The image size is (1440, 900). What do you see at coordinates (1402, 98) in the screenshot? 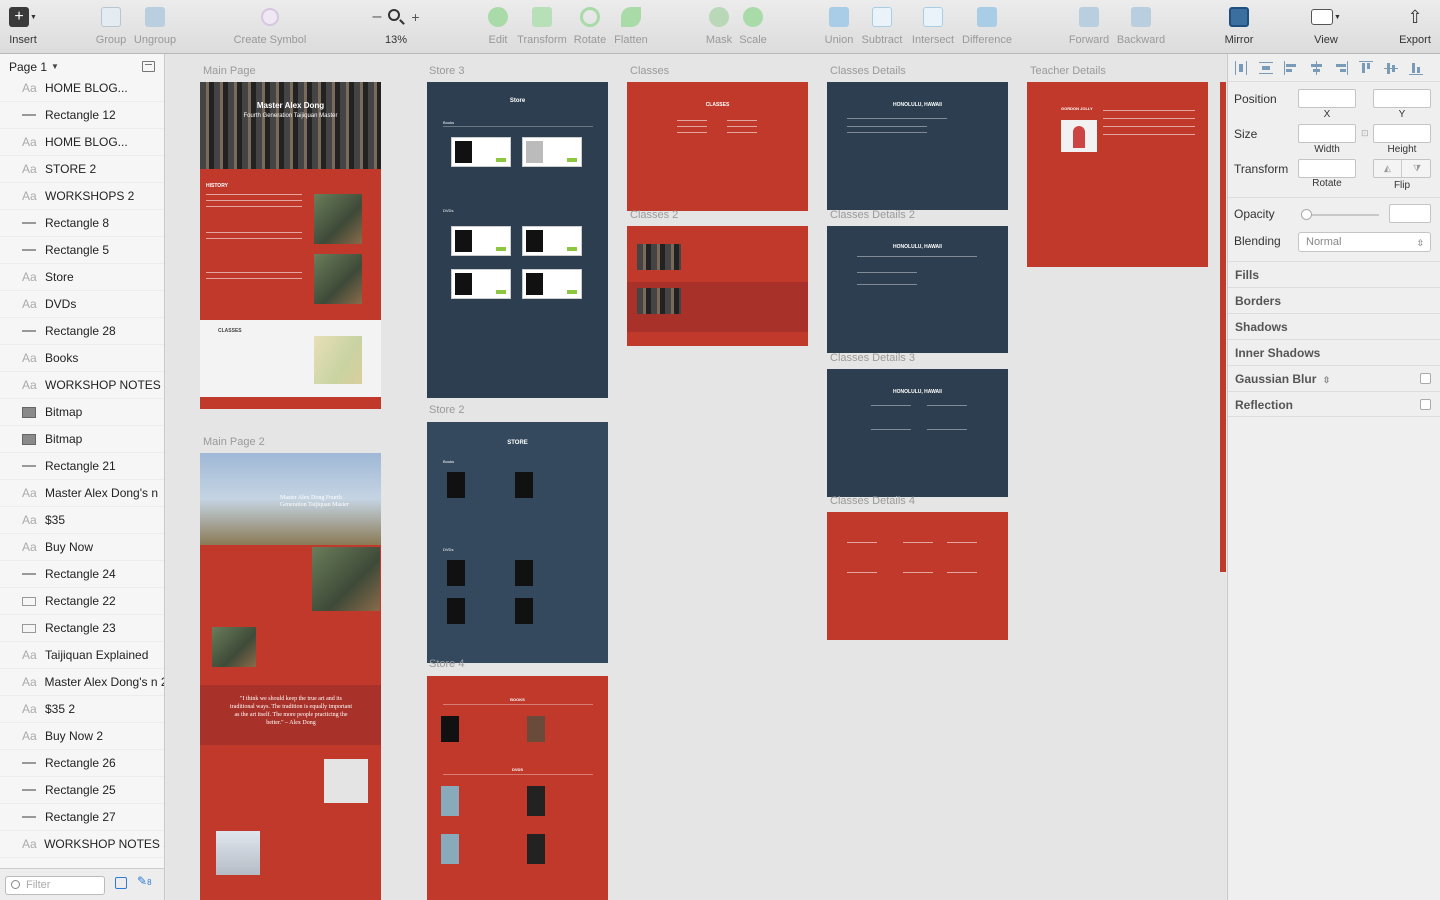
I see `position-y-field` at bounding box center [1402, 98].